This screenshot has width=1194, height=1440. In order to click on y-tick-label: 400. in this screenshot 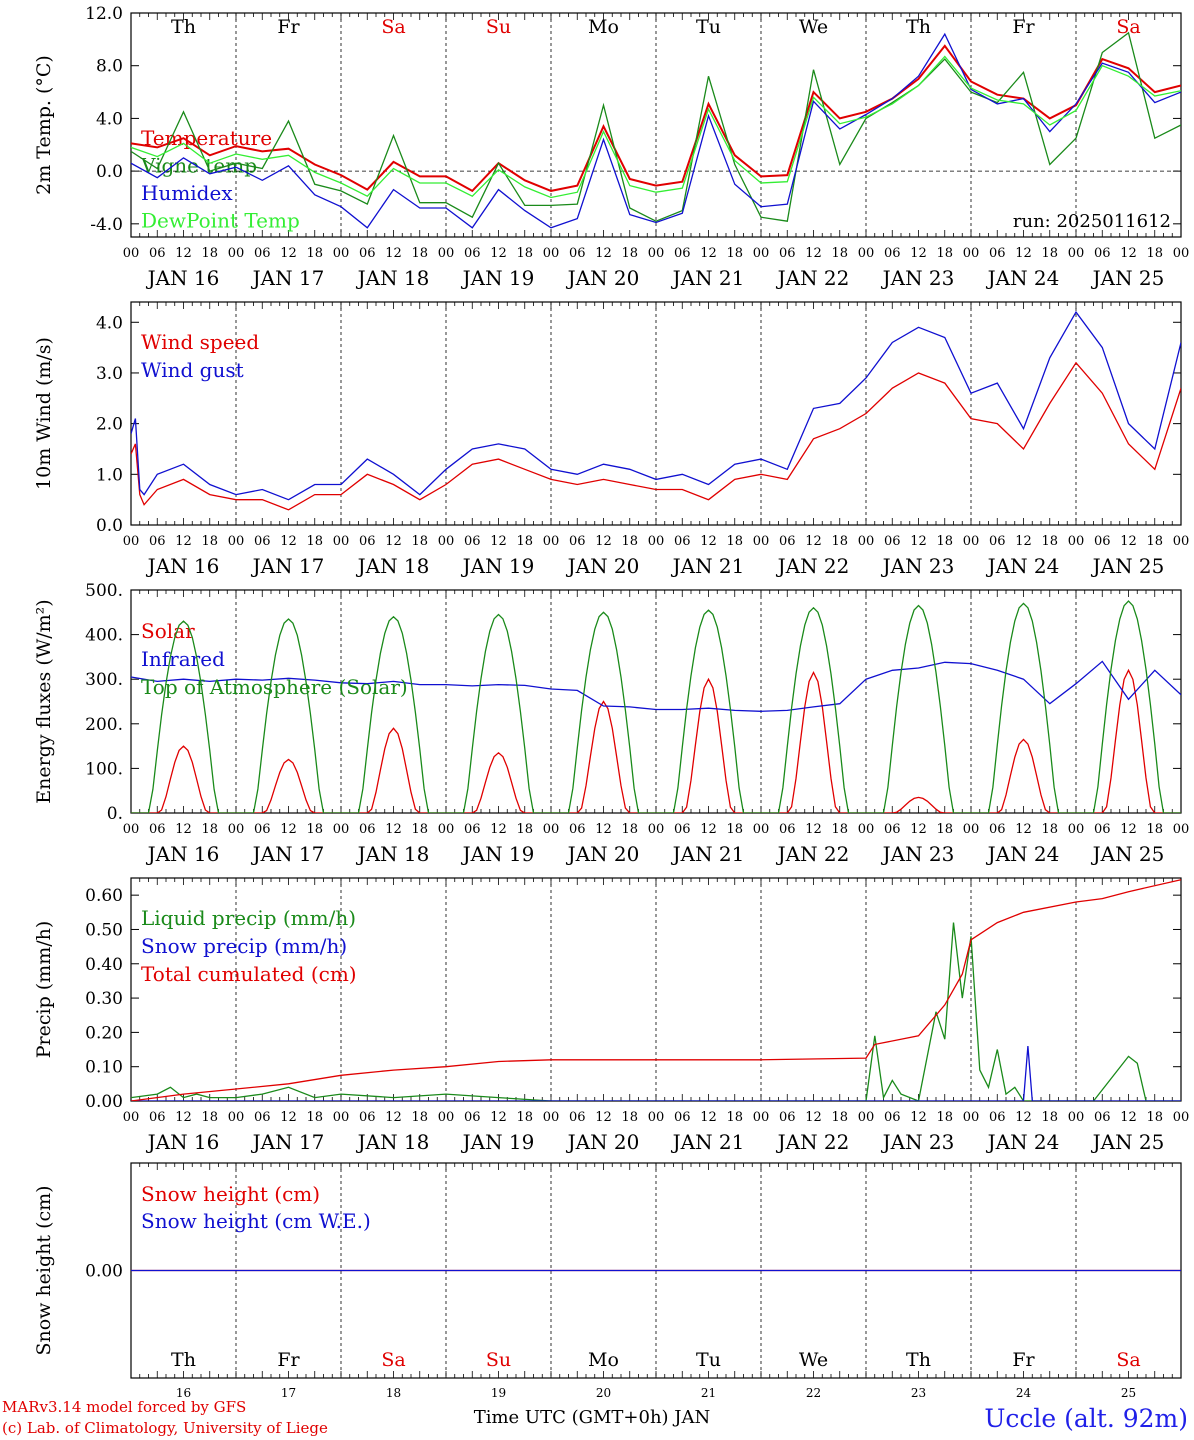, I will do `click(104, 636)`.